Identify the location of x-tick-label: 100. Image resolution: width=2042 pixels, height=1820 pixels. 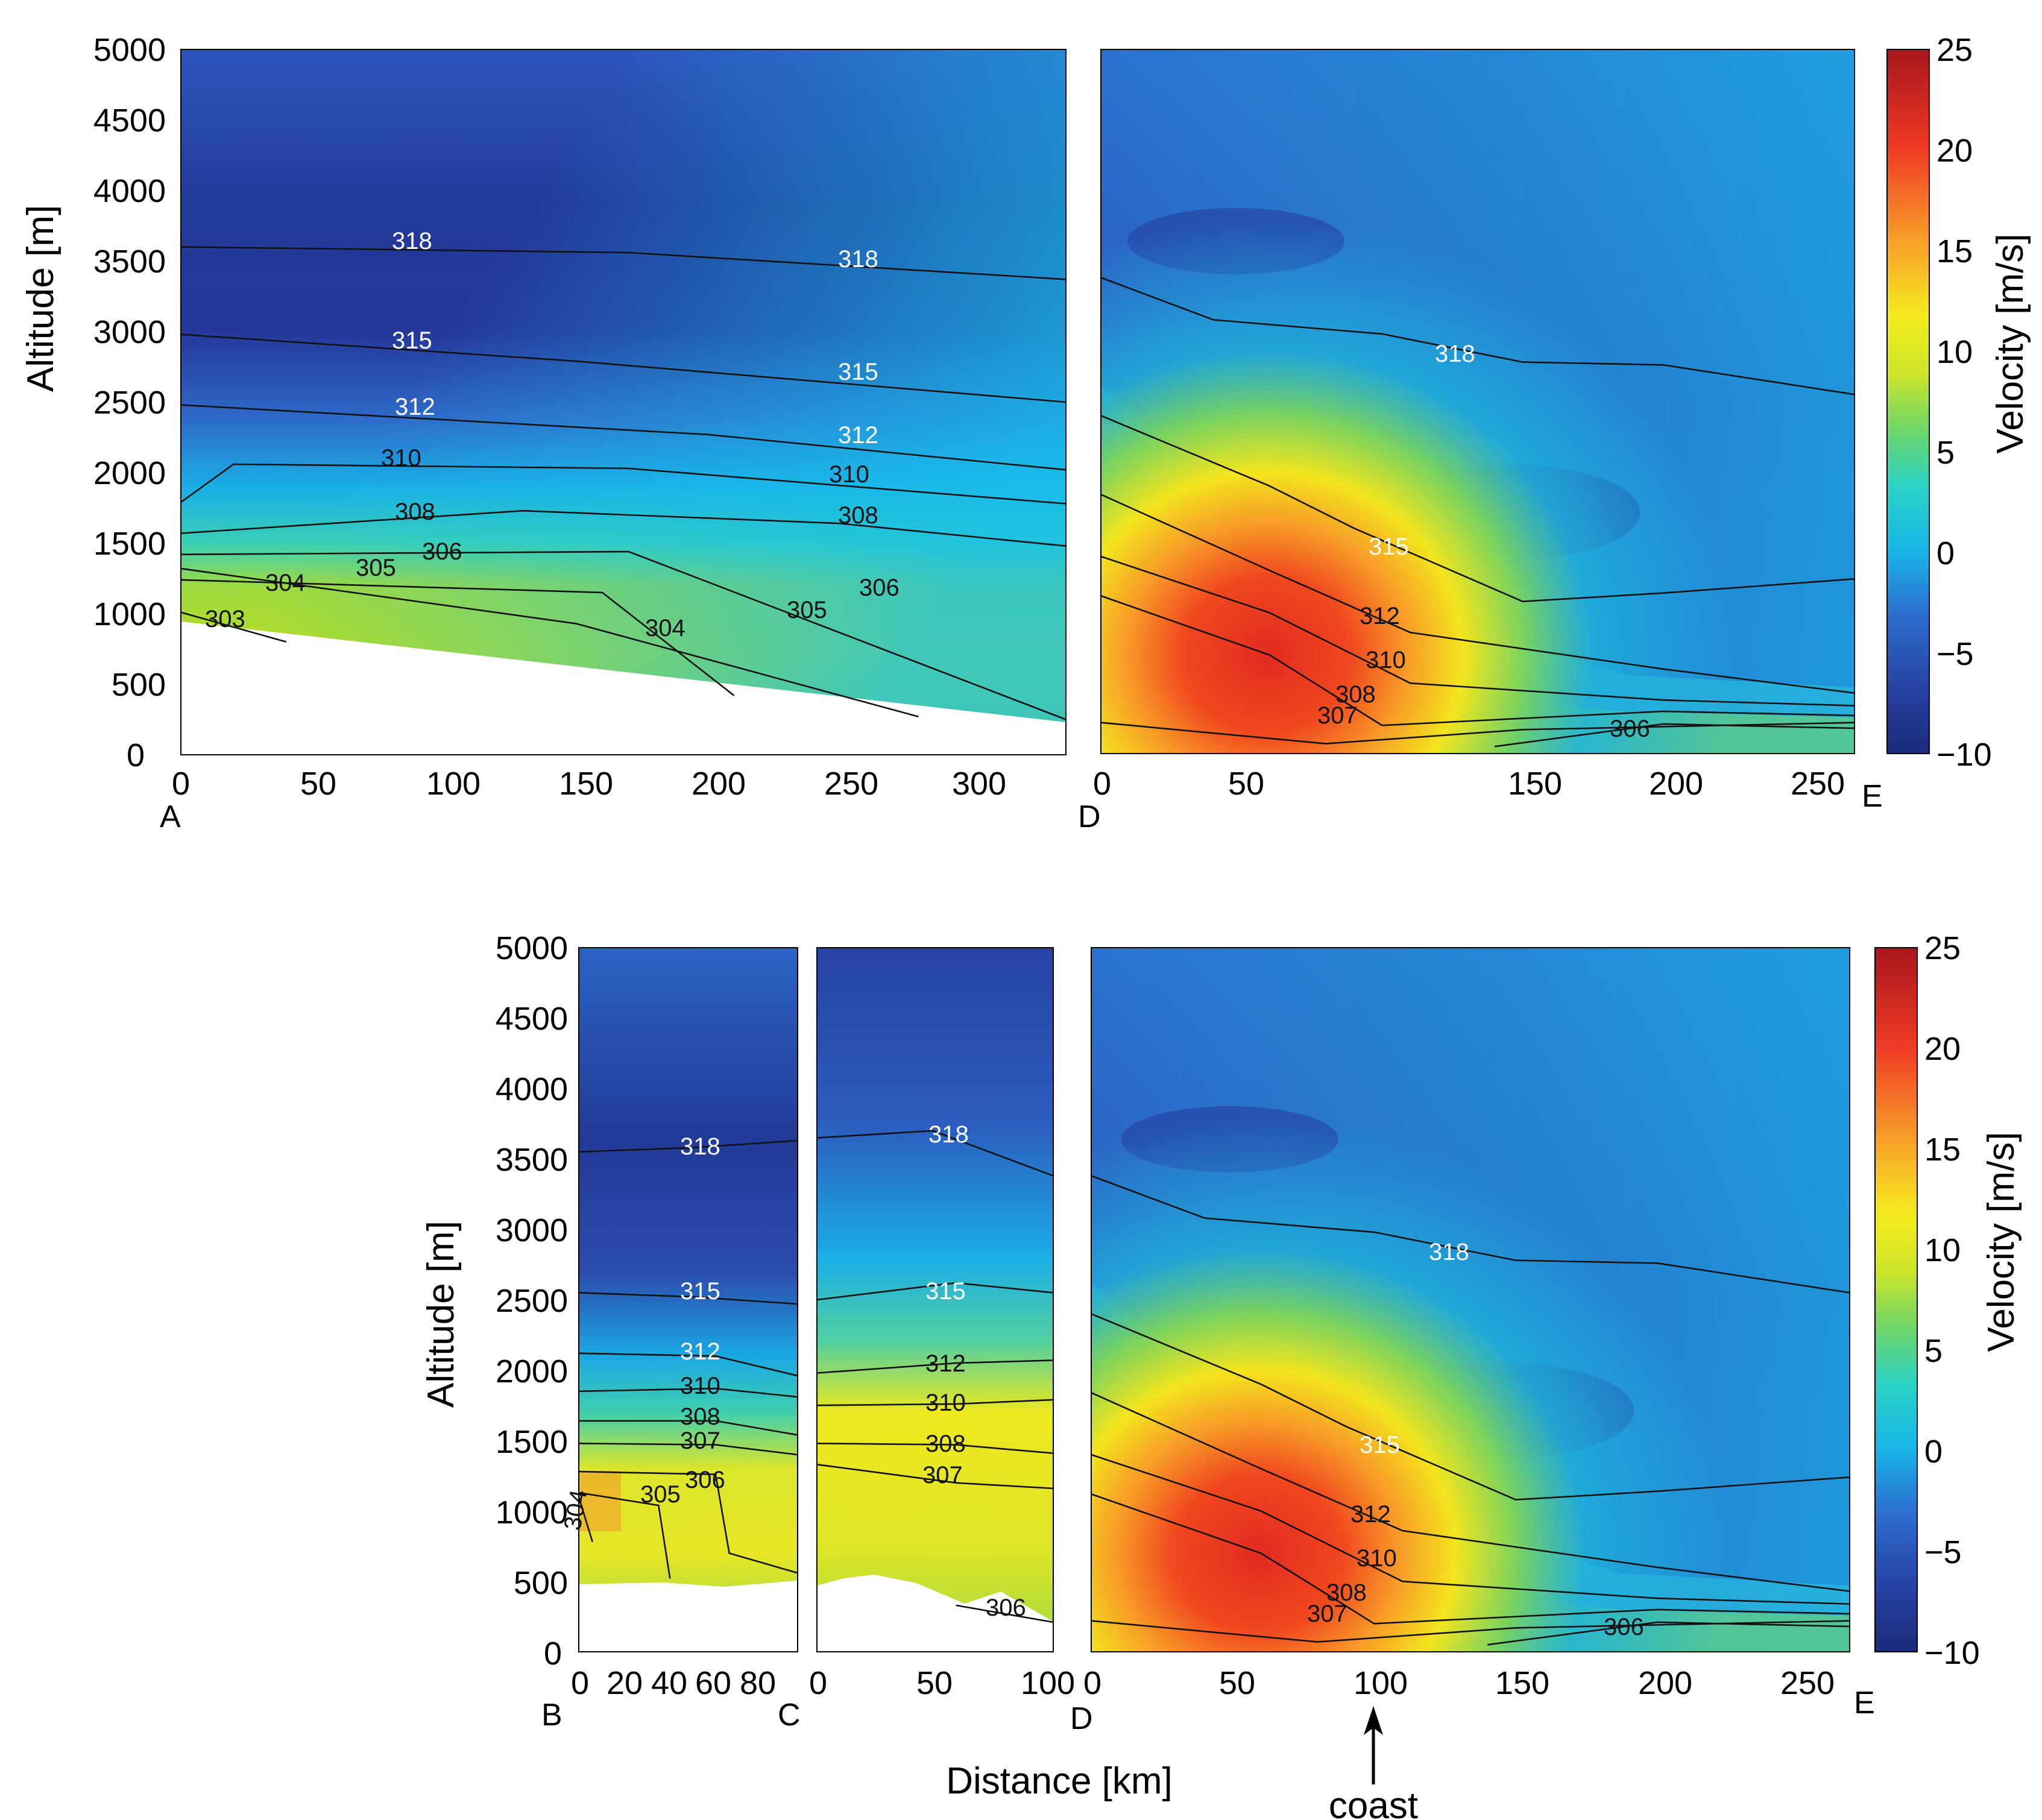
(453, 784).